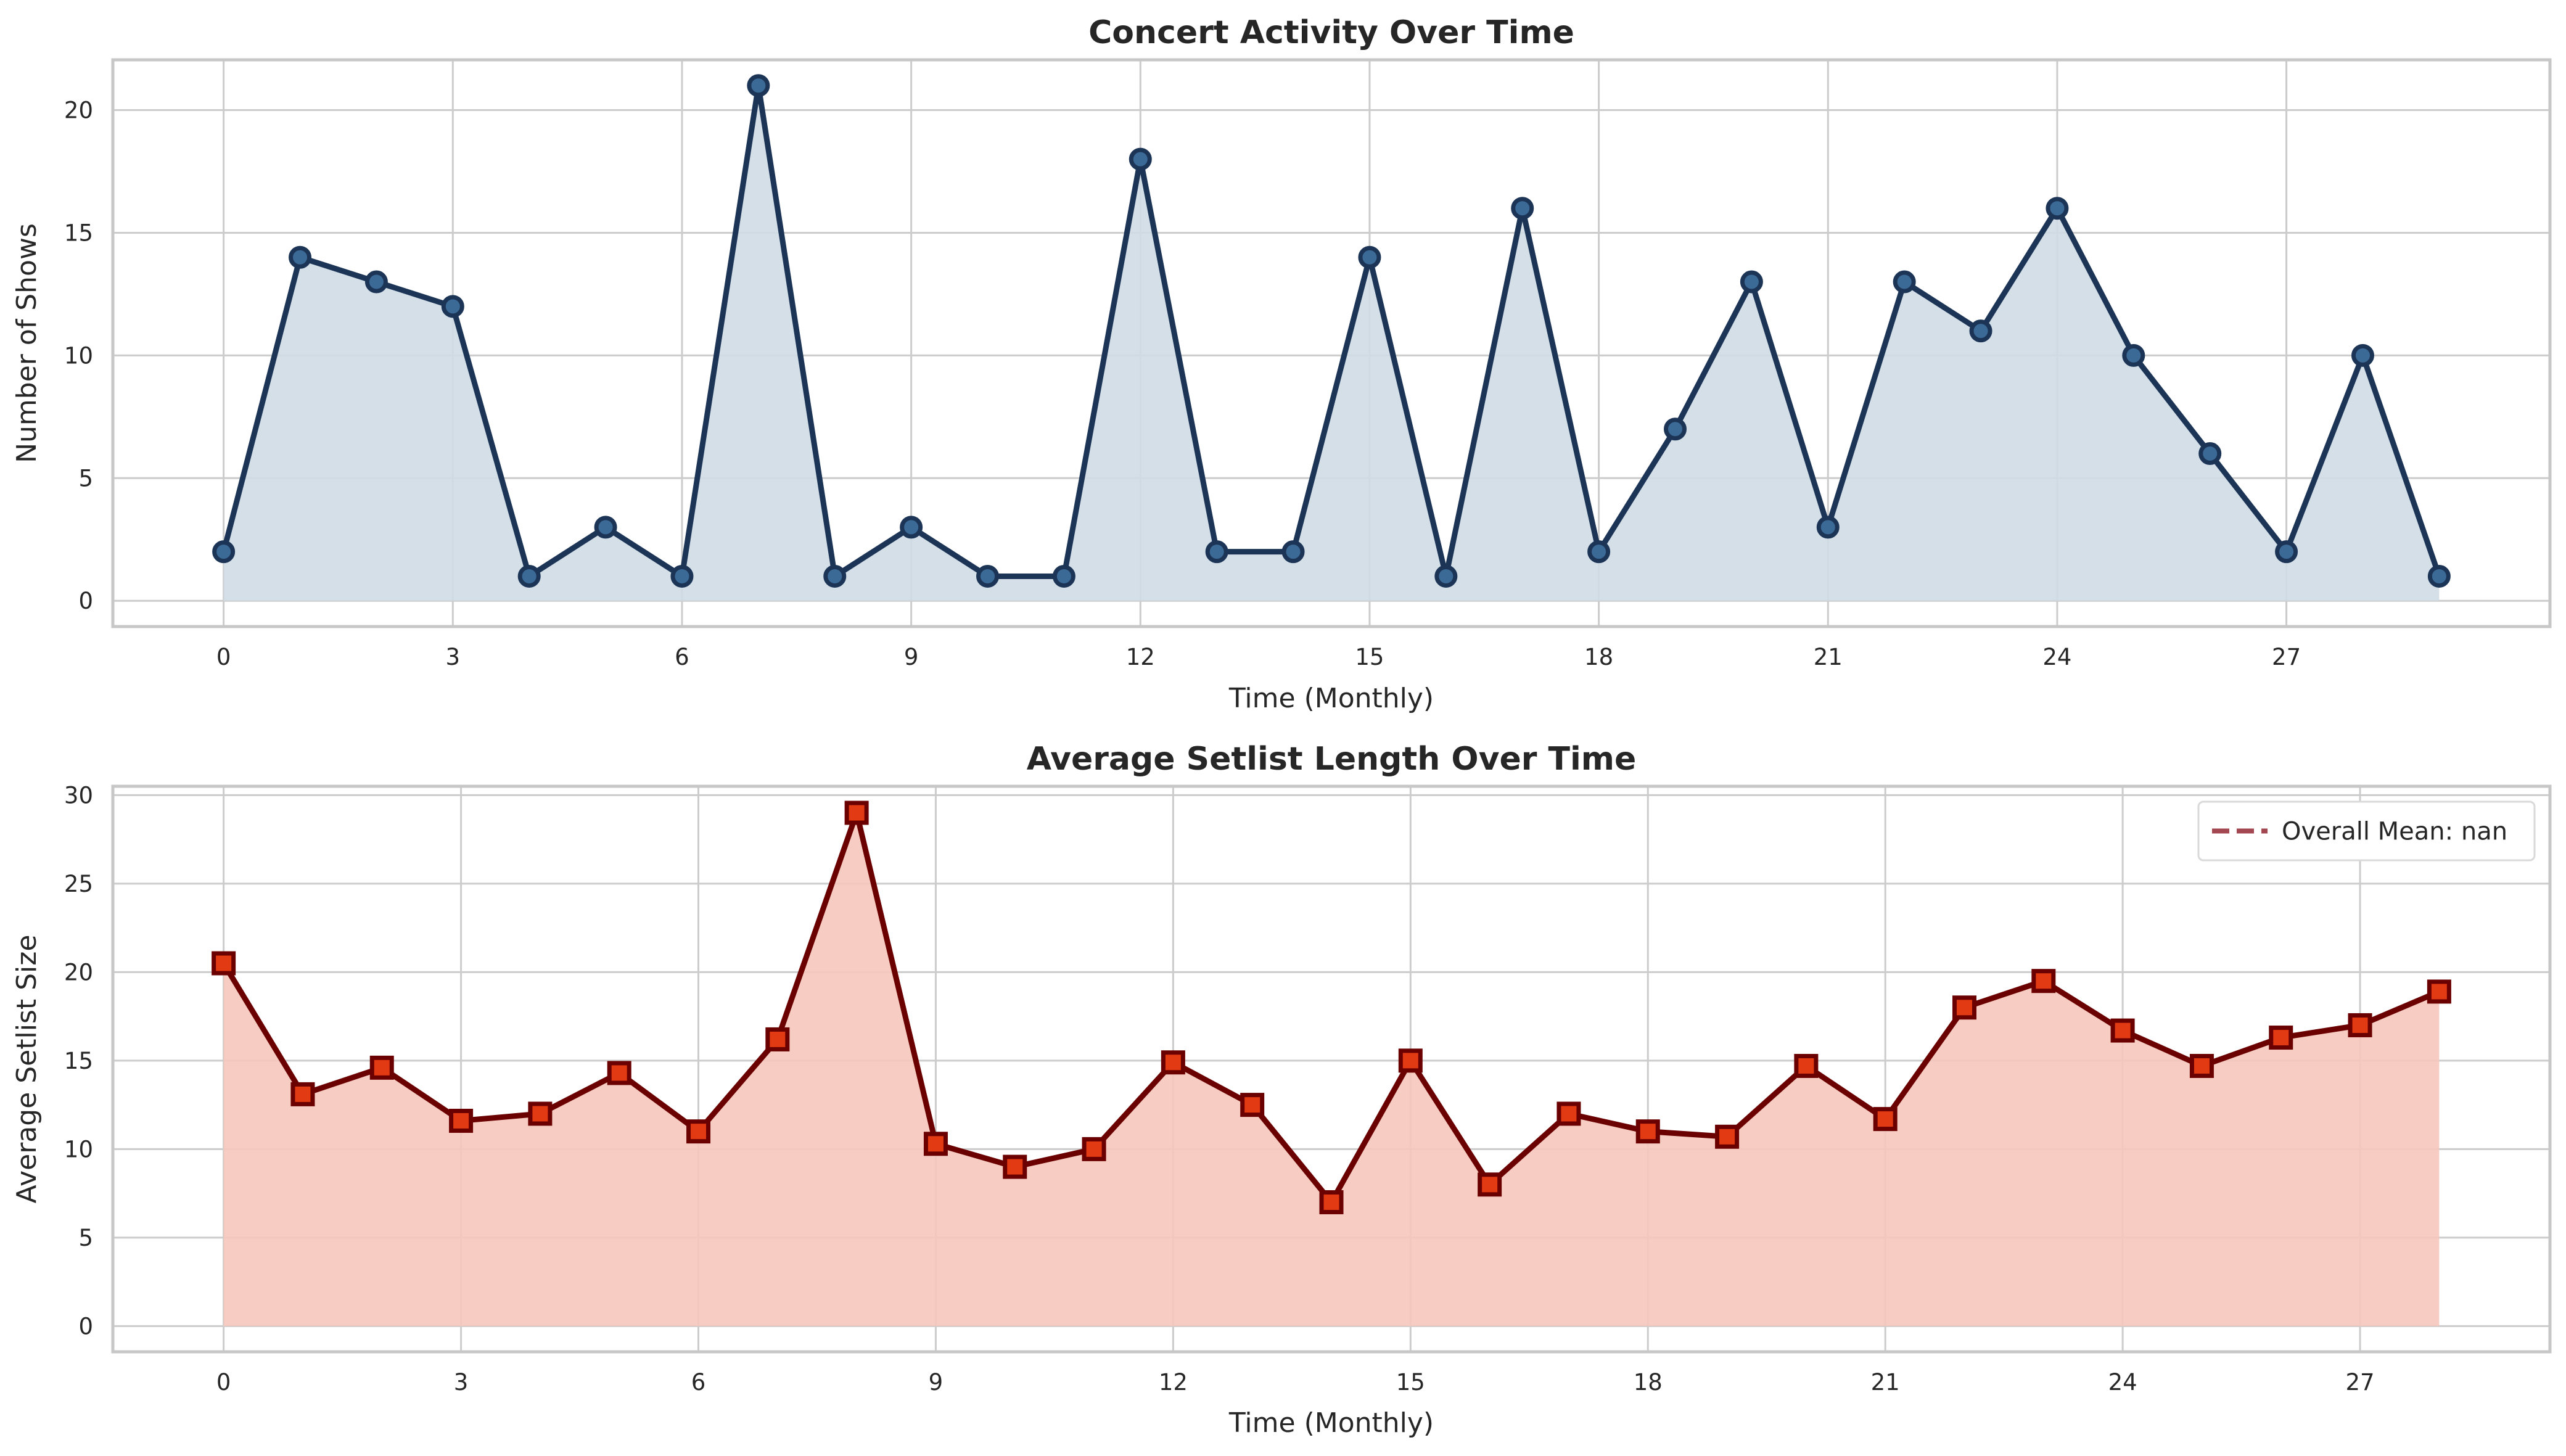 The height and width of the screenshot is (1456, 2566). Describe the element at coordinates (2394, 832) in the screenshot. I see `legend-entry: Overall Mean: nan` at that location.